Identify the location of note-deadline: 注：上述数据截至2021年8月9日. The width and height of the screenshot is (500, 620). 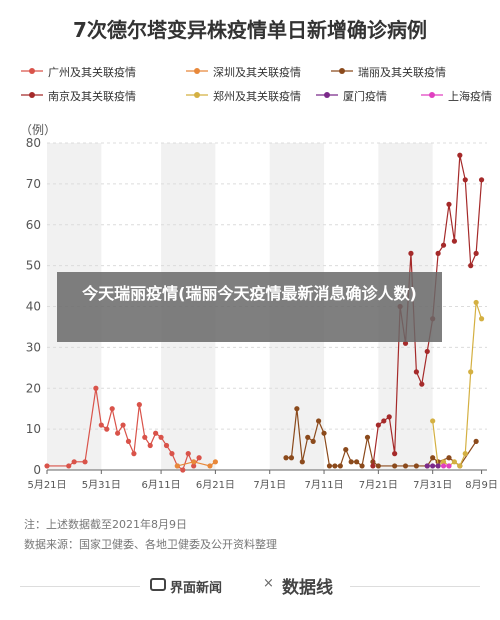
(105, 524).